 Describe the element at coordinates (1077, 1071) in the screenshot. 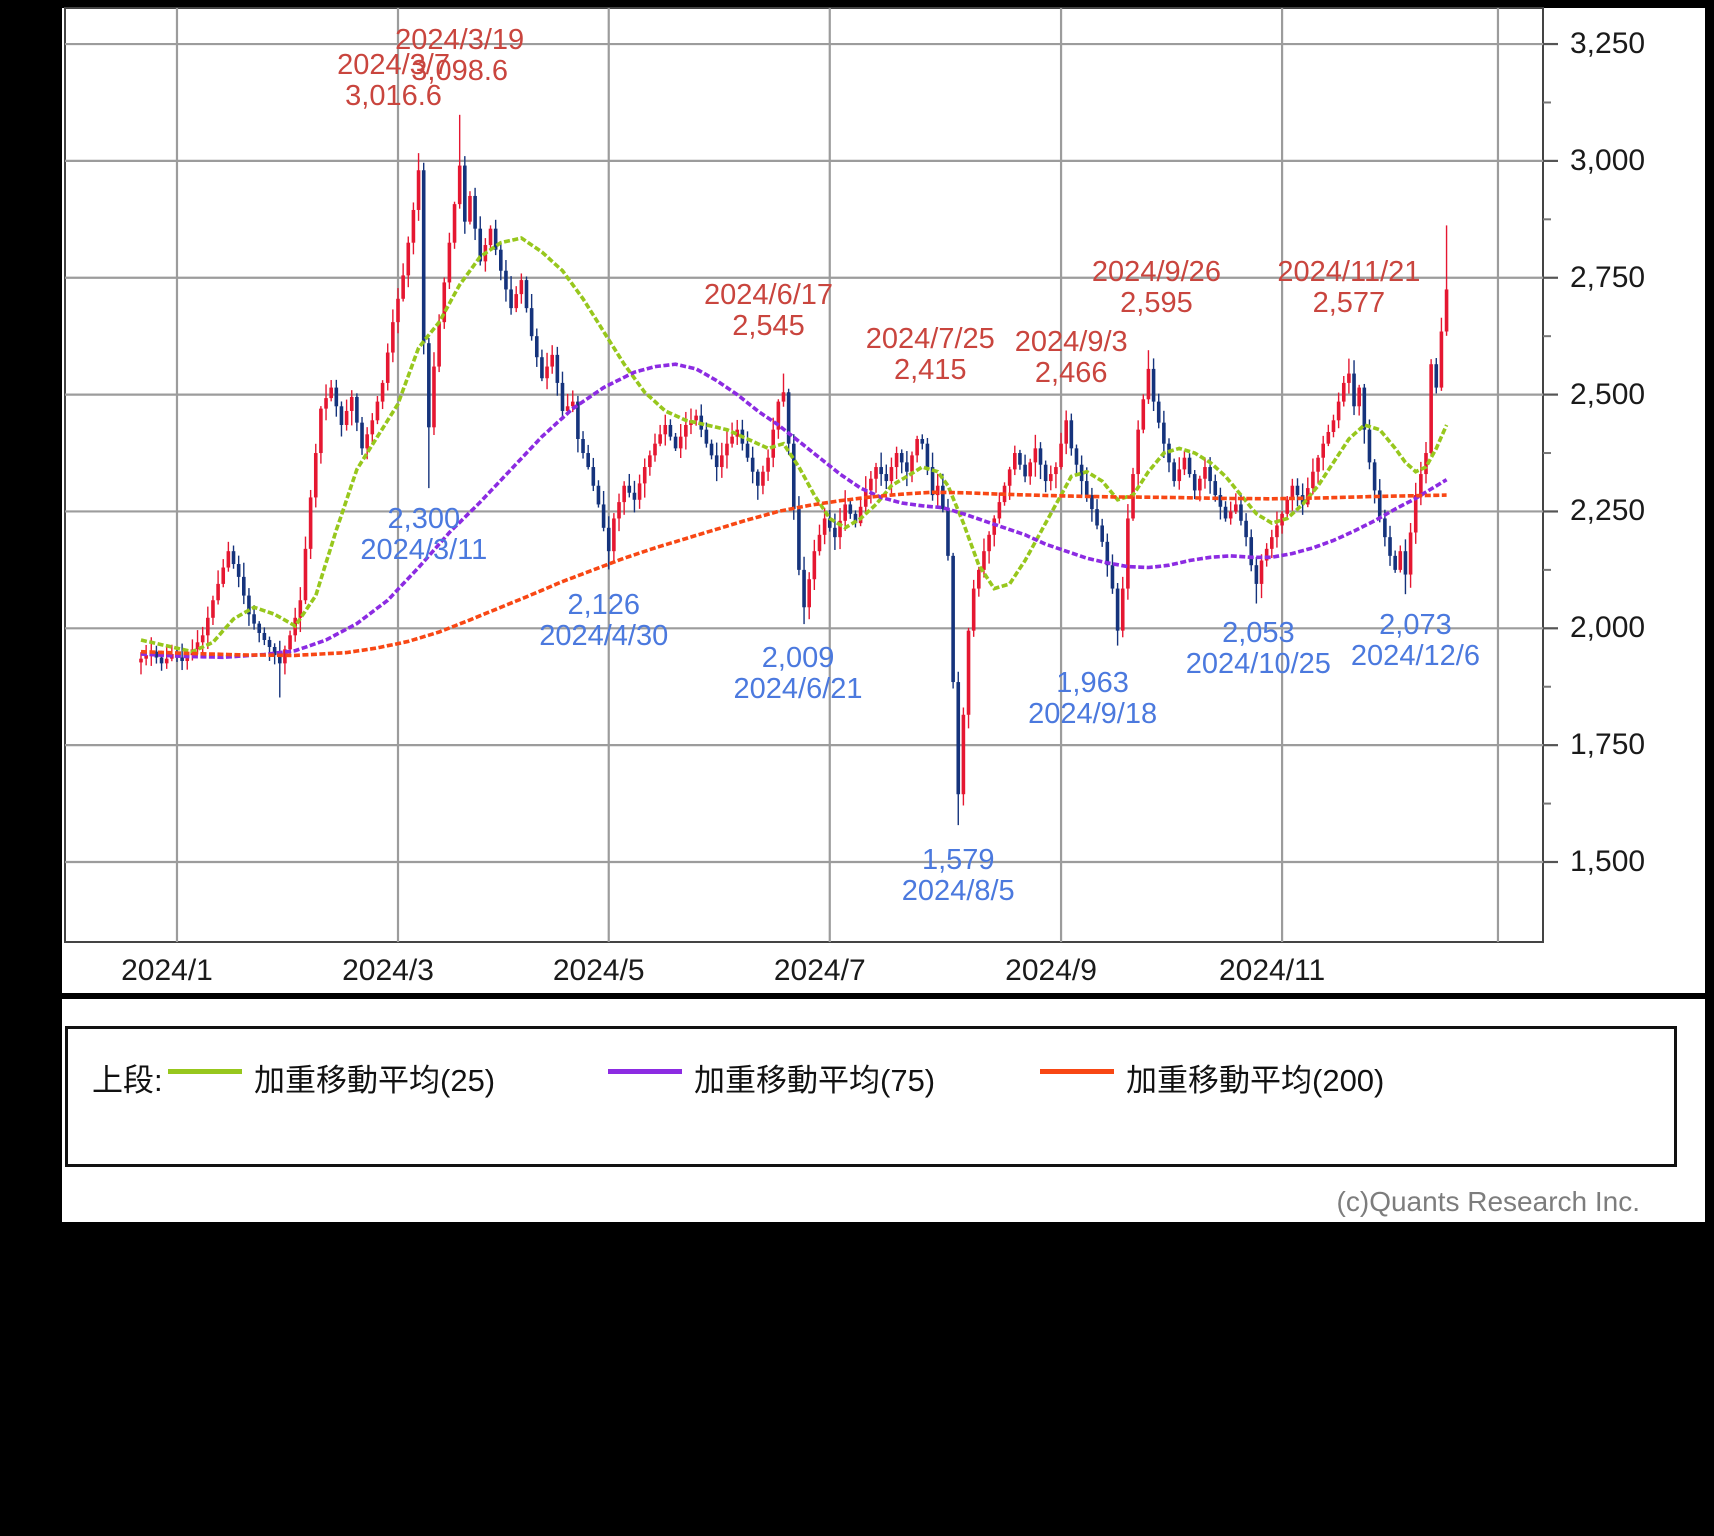

I see `wma200-line-sample` at that location.